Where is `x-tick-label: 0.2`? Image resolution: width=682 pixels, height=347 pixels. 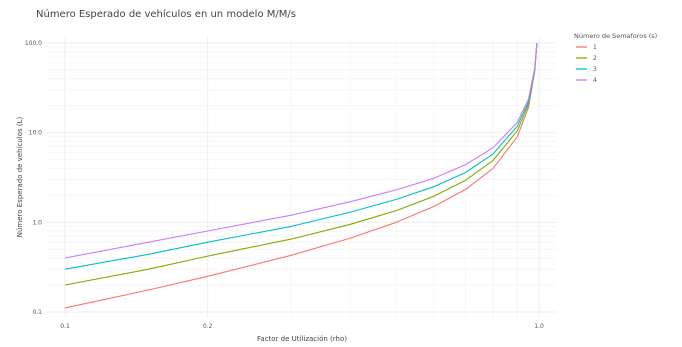
x-tick-label: 0.2 is located at coordinates (208, 326).